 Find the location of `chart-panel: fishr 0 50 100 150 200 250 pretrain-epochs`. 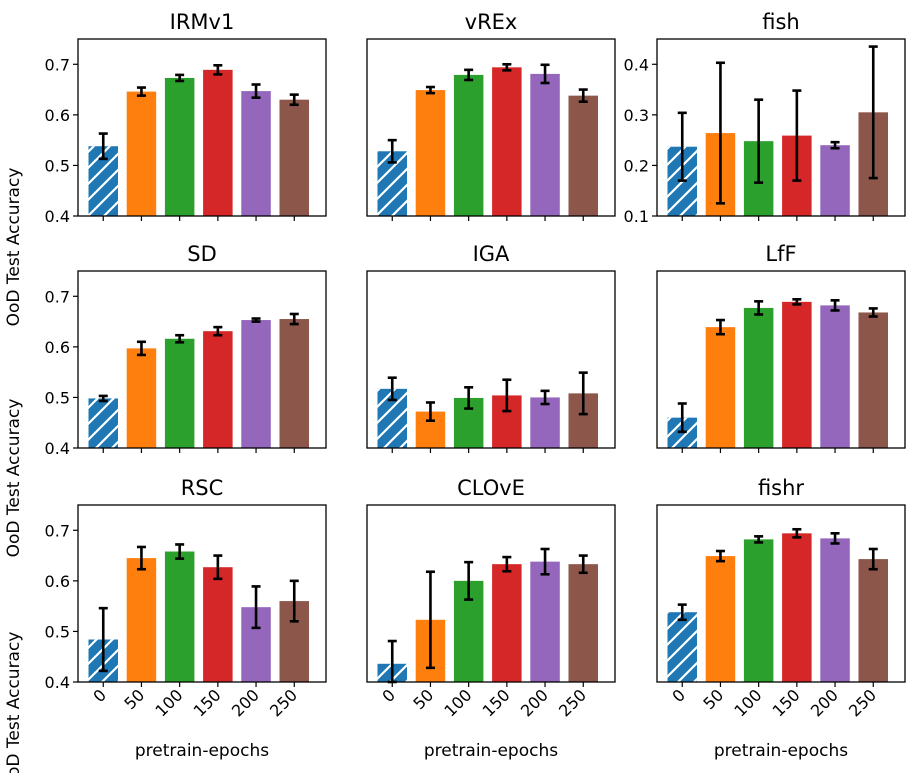

chart-panel: fishr 0 50 100 150 200 250 pretrain-epochs is located at coordinates (781, 618).